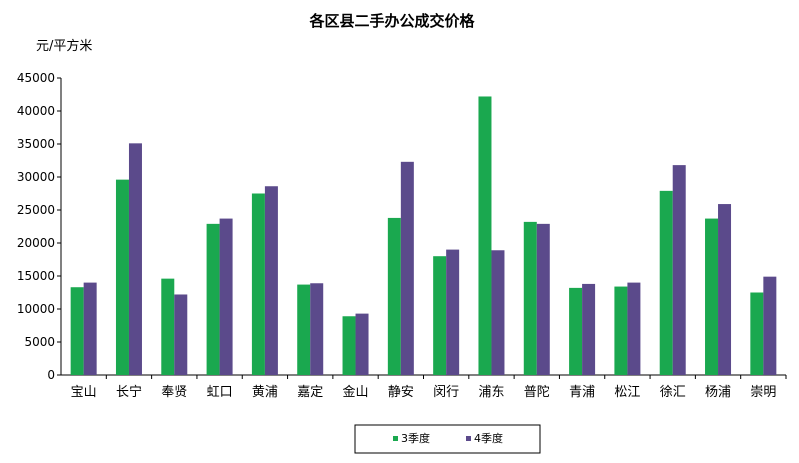 This screenshot has height=463, width=799. I want to click on y-tick-label: 5000, so click(39, 342).